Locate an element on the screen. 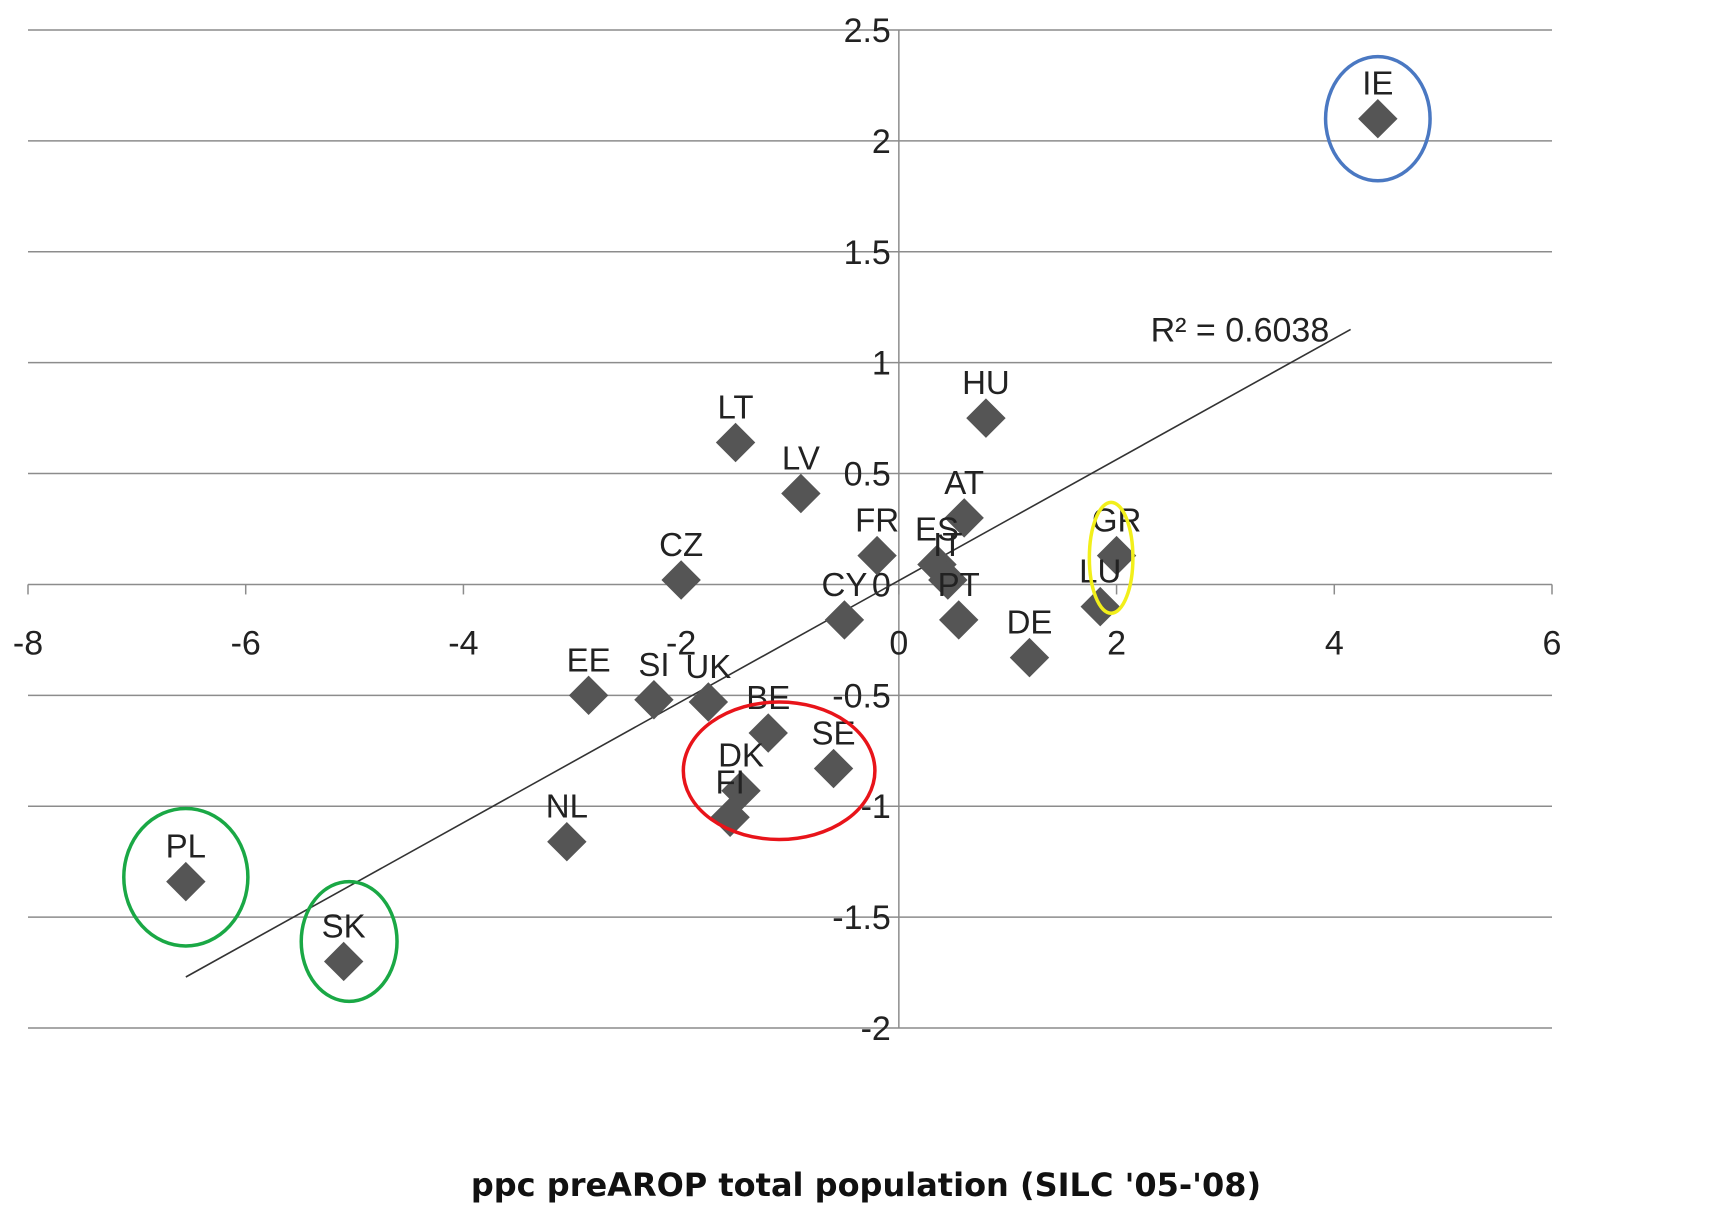 This screenshot has height=1211, width=1733. data-point-lt is located at coordinates (735, 442).